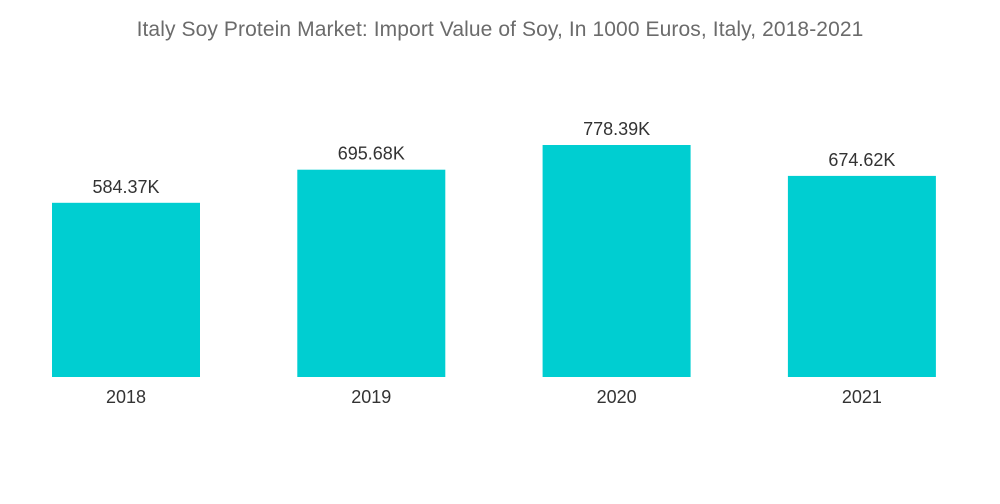 The width and height of the screenshot is (1000, 504). I want to click on value-label-2019: 695.68K, so click(371, 154).